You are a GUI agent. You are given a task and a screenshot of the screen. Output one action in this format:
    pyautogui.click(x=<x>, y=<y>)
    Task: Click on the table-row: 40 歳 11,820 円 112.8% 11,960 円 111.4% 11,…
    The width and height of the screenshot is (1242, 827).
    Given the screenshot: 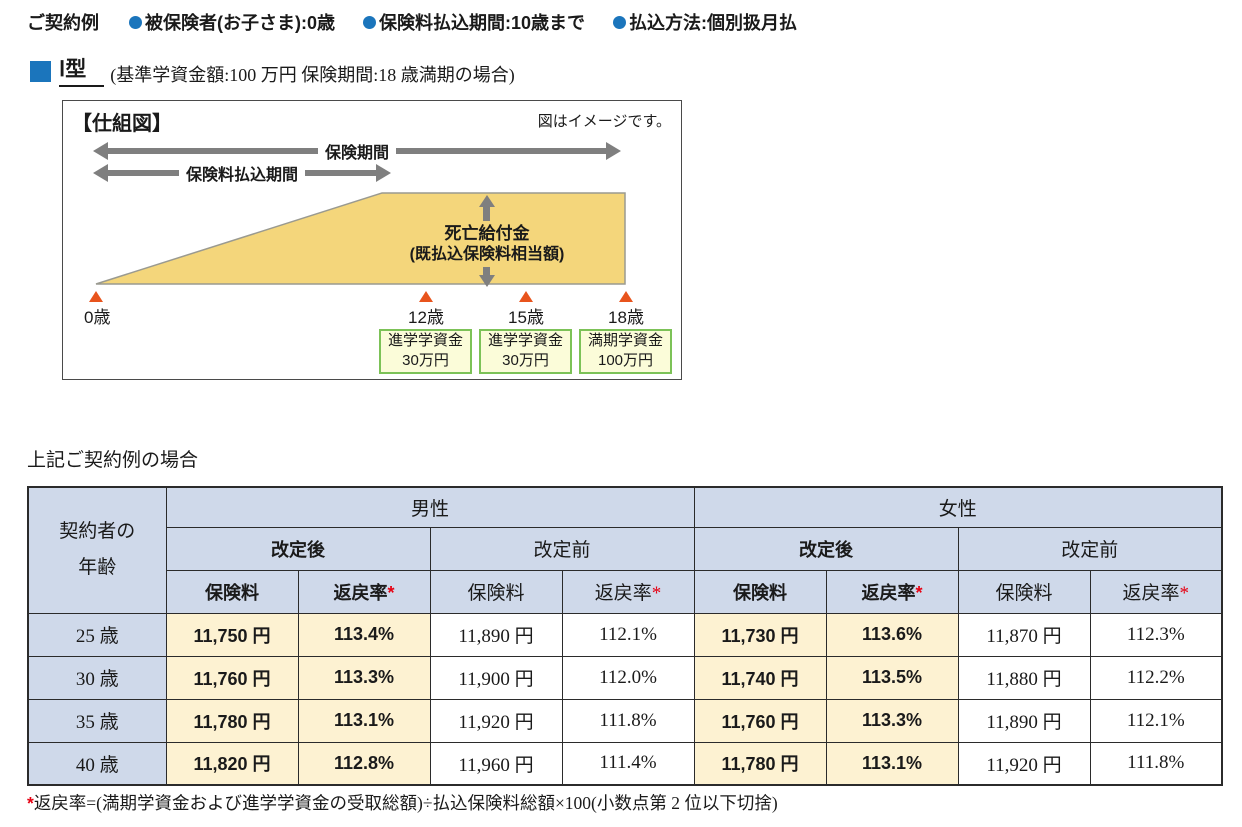 What is the action you would take?
    pyautogui.click(x=625, y=763)
    